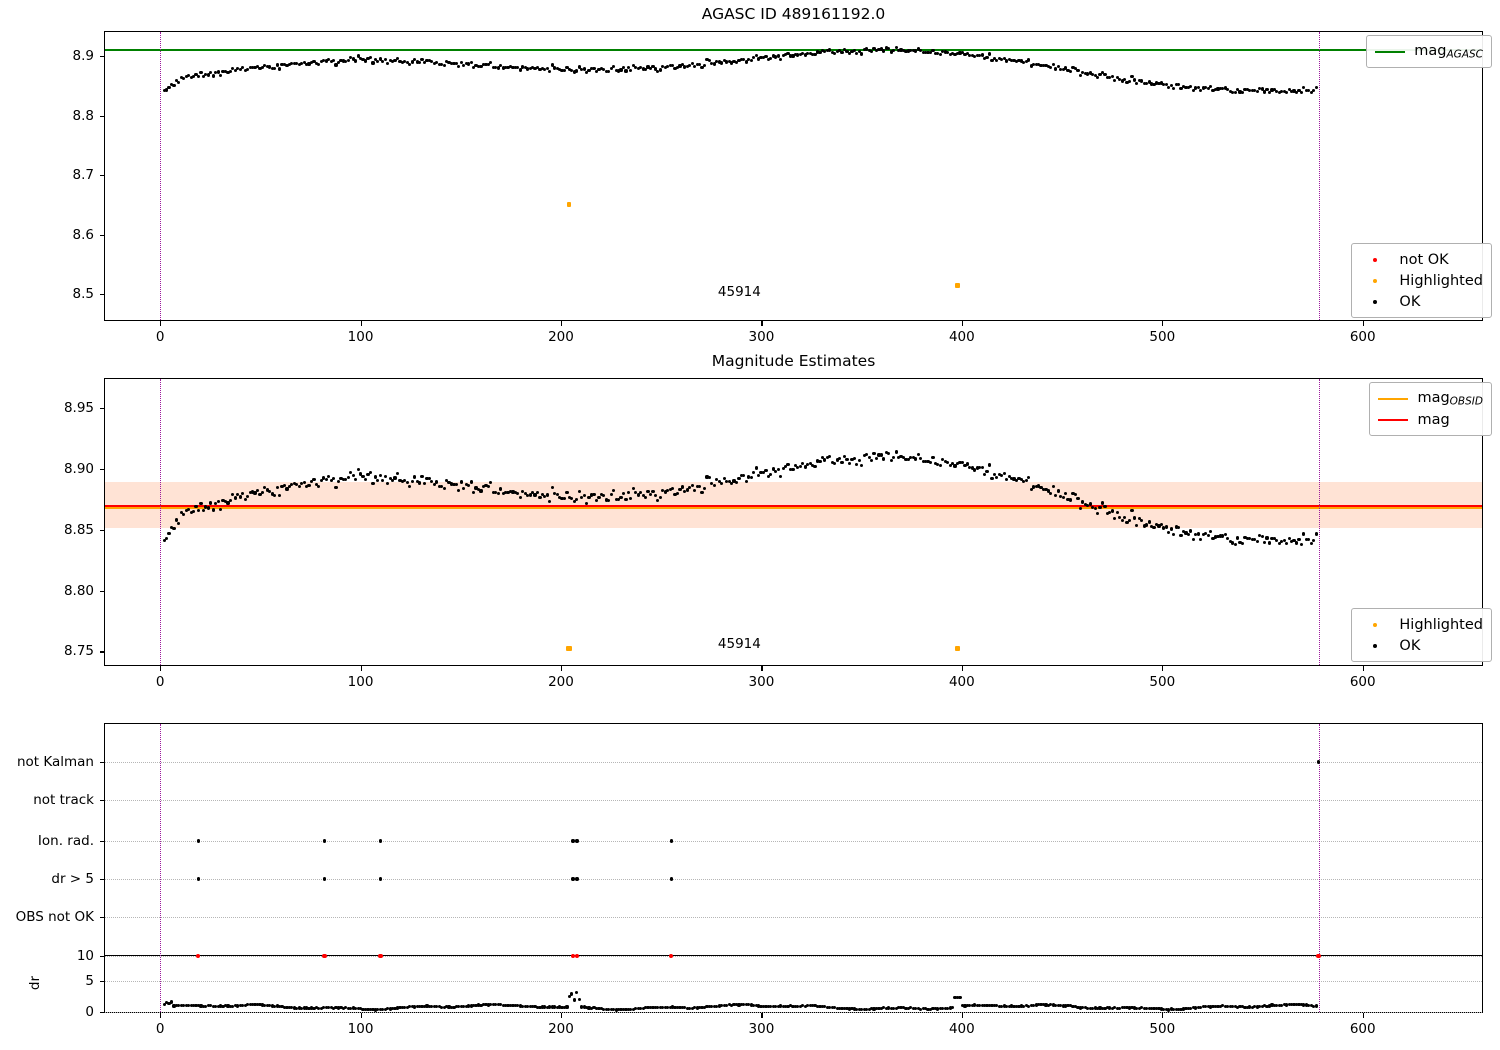 Image resolution: width=1500 pixels, height=1050 pixels. Describe the element at coordinates (101, 116) in the screenshot. I see `y-tickmark` at that location.